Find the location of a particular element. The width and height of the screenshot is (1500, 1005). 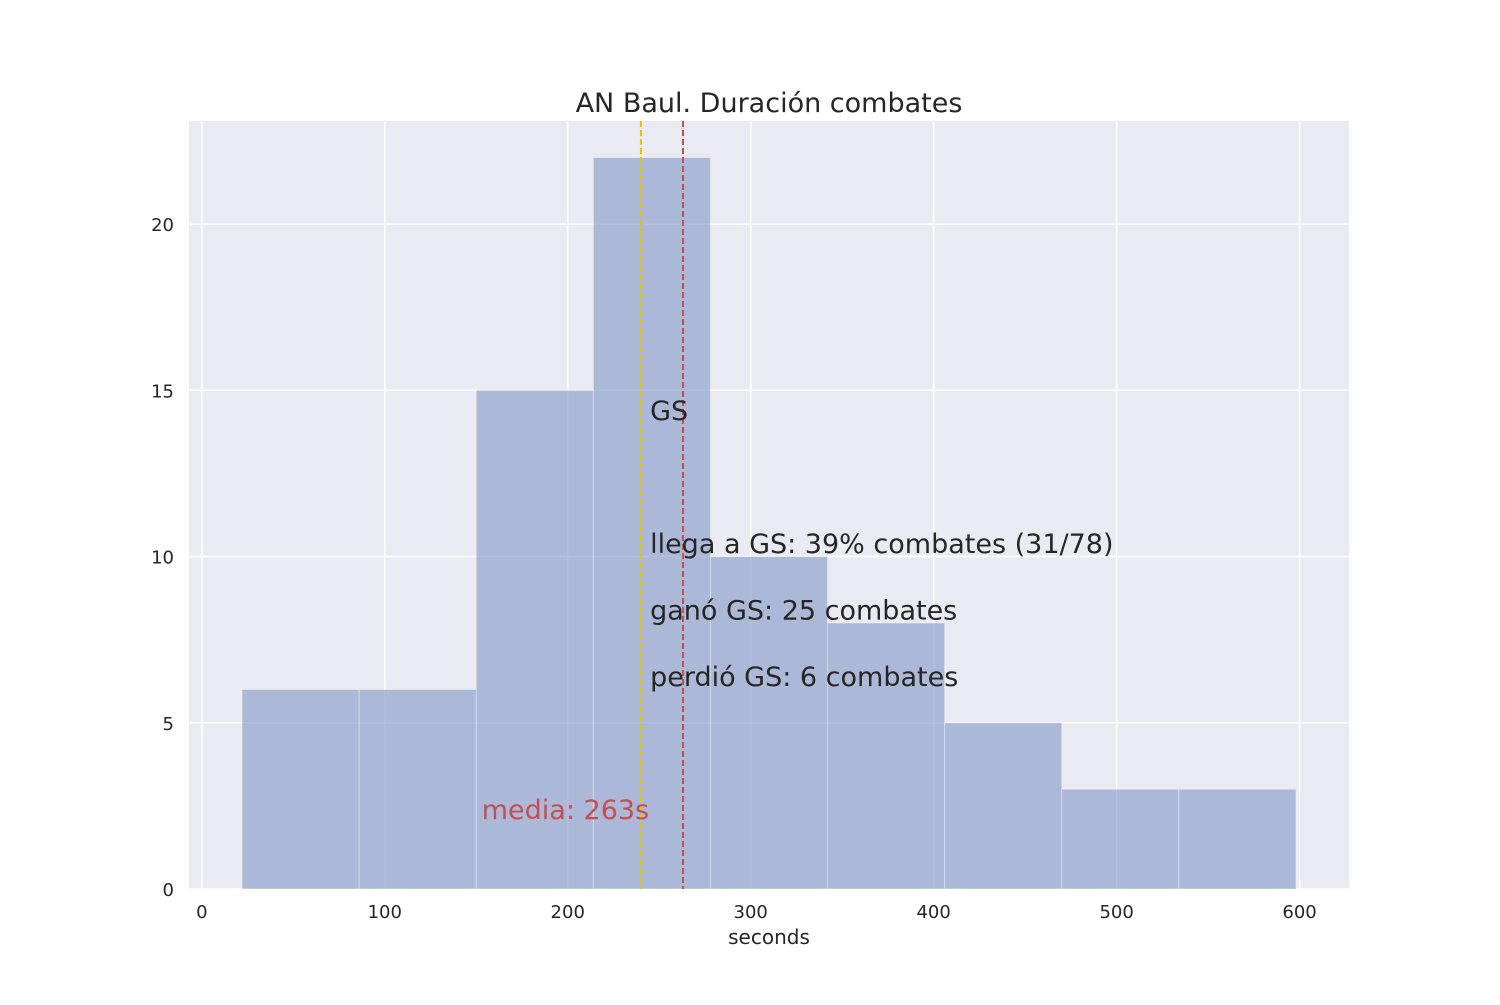

x-tick-label: 300 is located at coordinates (751, 912).